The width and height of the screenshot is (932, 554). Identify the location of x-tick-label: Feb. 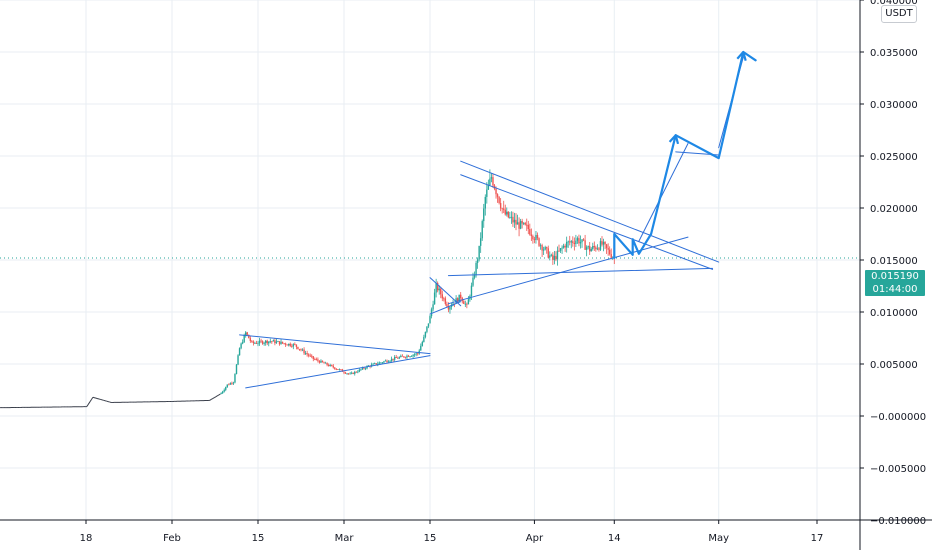
(172, 538).